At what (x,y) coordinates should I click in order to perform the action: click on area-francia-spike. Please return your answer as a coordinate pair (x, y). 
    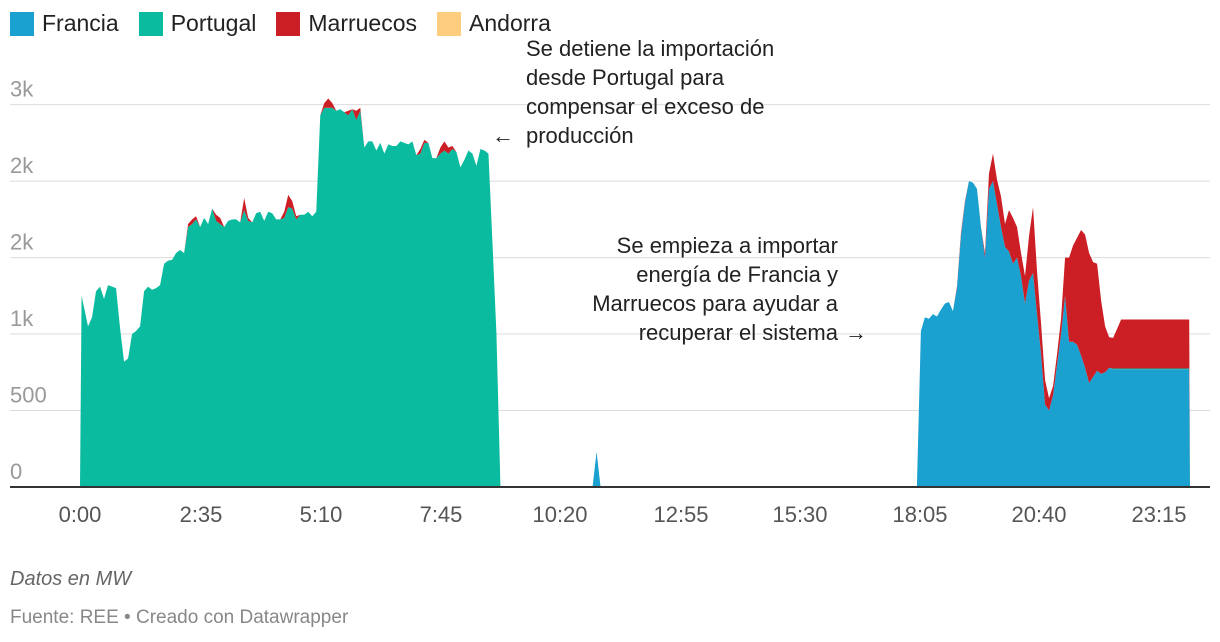
    Looking at the image, I should click on (596, 469).